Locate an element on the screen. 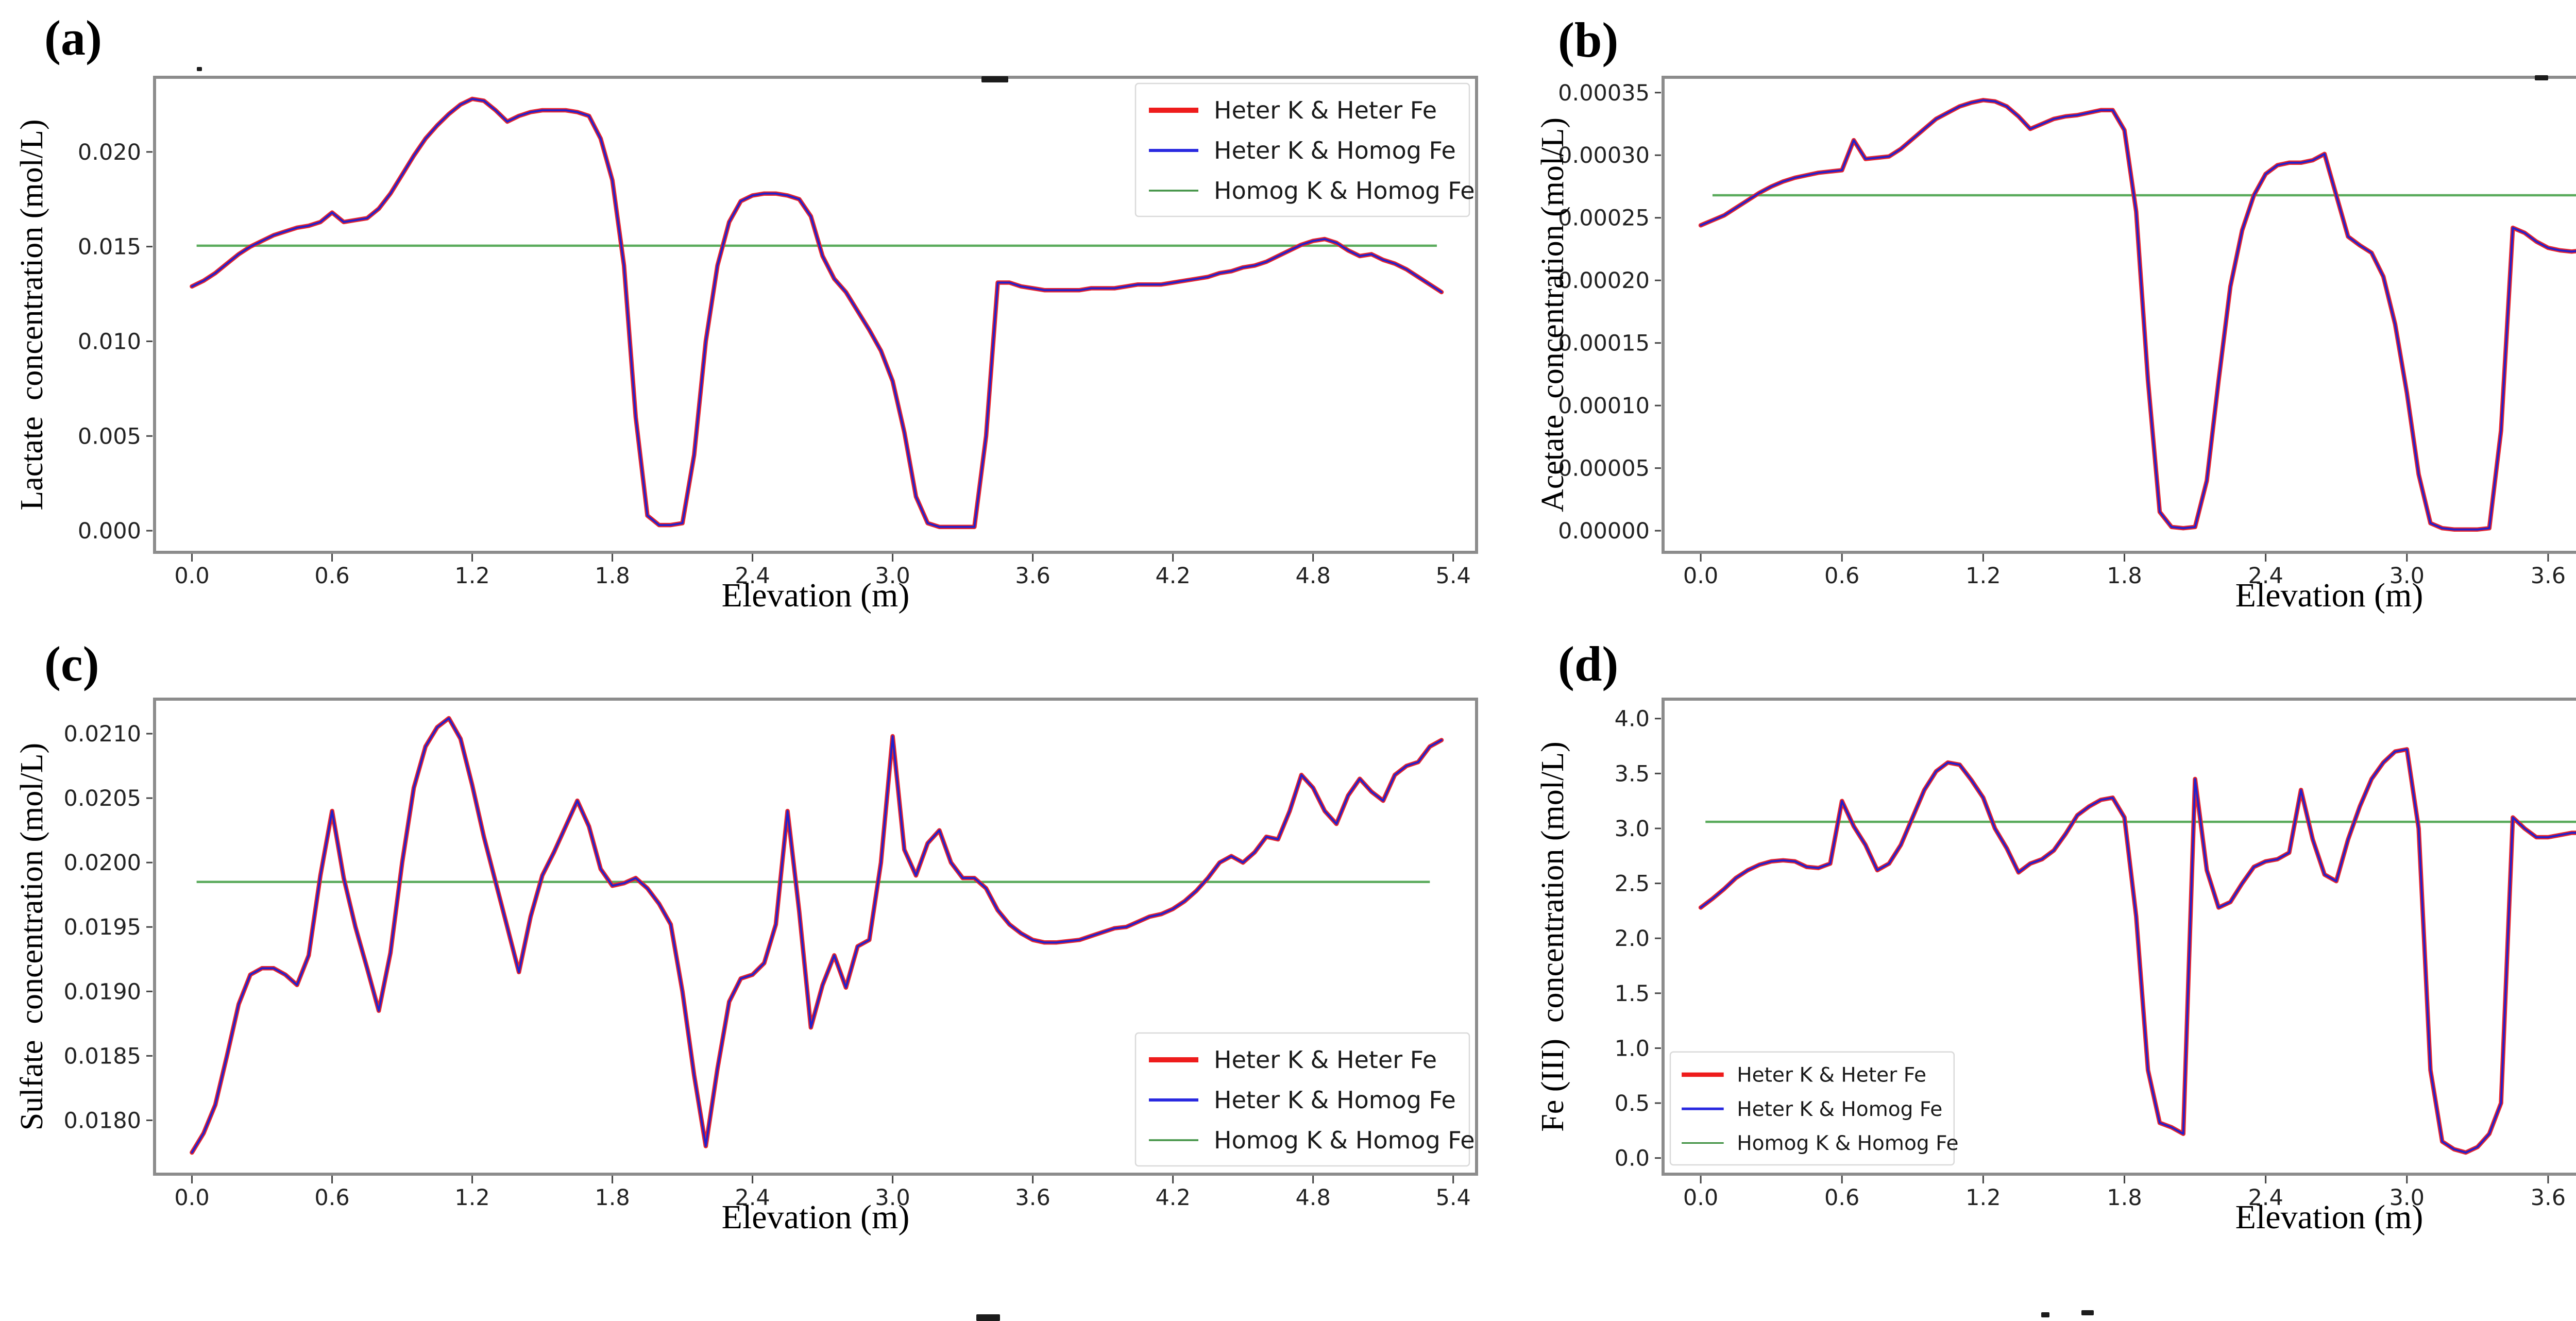  panel-d-x-axis-title: Elevation (m) is located at coordinates (2329, 1217).